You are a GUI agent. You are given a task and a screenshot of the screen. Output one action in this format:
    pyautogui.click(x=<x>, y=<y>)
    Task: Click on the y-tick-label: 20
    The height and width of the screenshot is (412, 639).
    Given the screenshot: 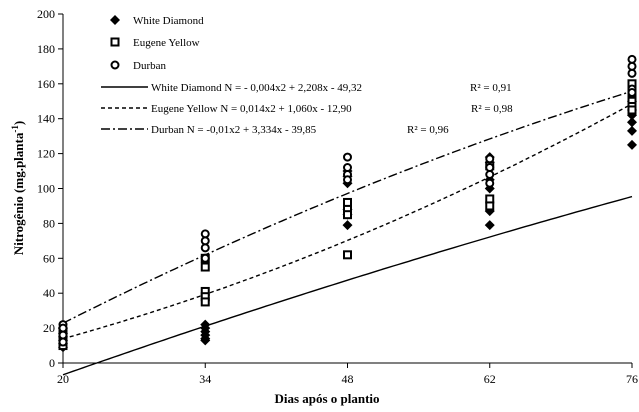 What is the action you would take?
    pyautogui.click(x=49, y=328)
    